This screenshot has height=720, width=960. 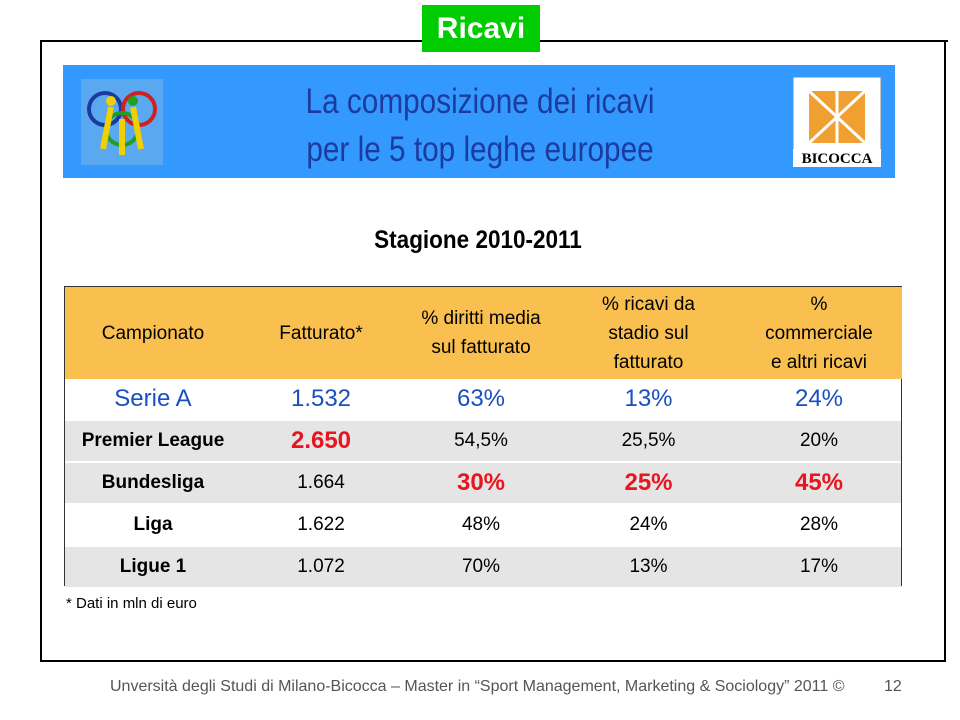 What do you see at coordinates (122, 122) in the screenshot?
I see `league-logo` at bounding box center [122, 122].